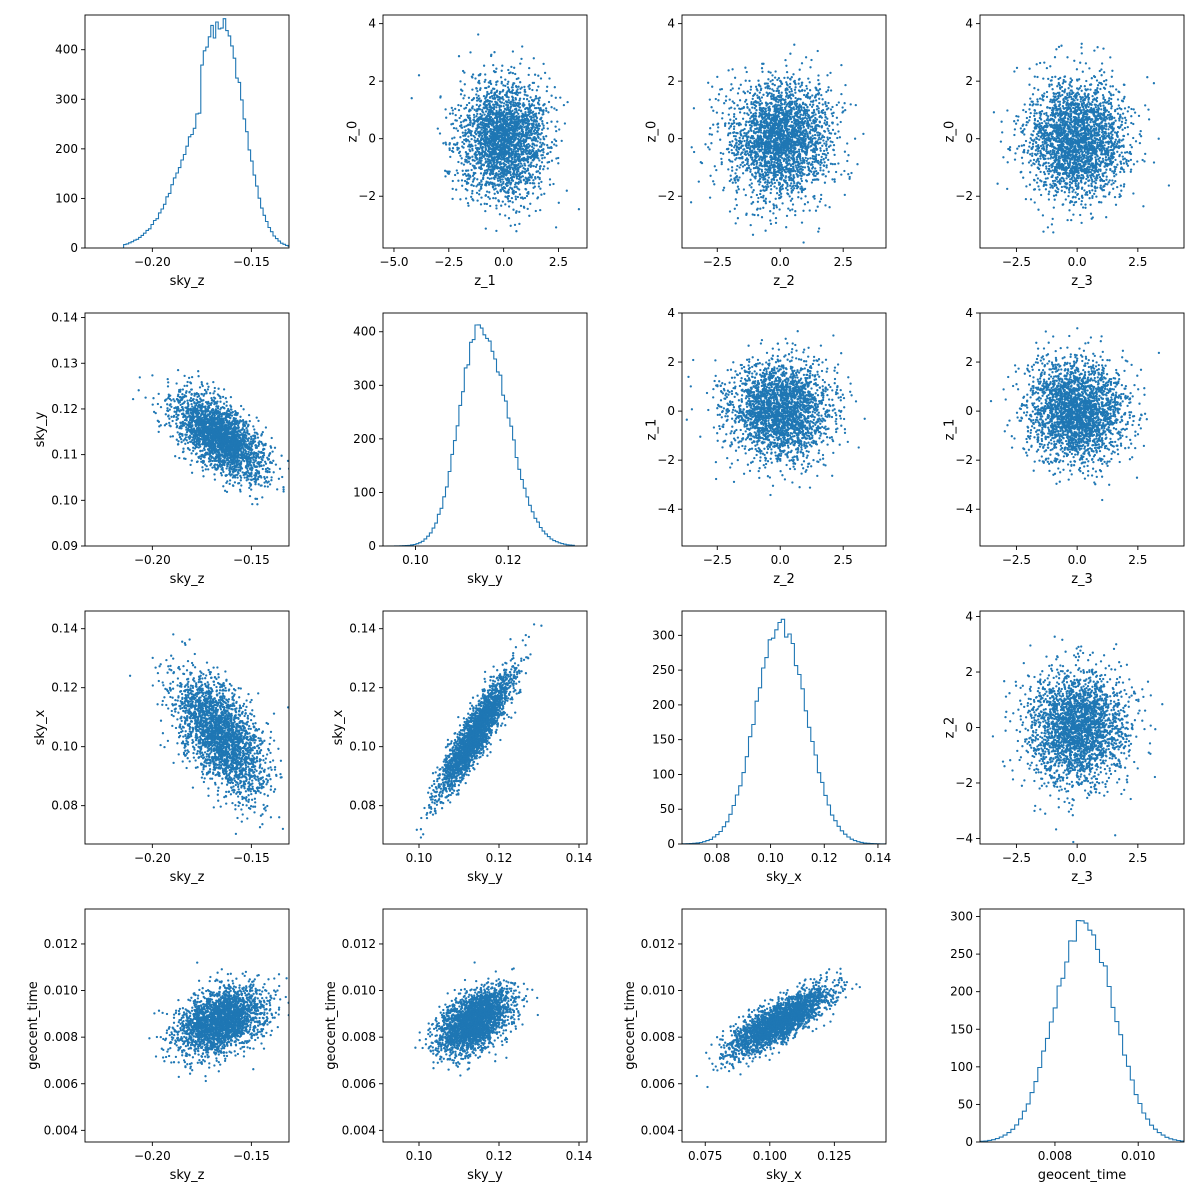 The image size is (1200, 1200). I want to click on plot-area, so click(777, 143).